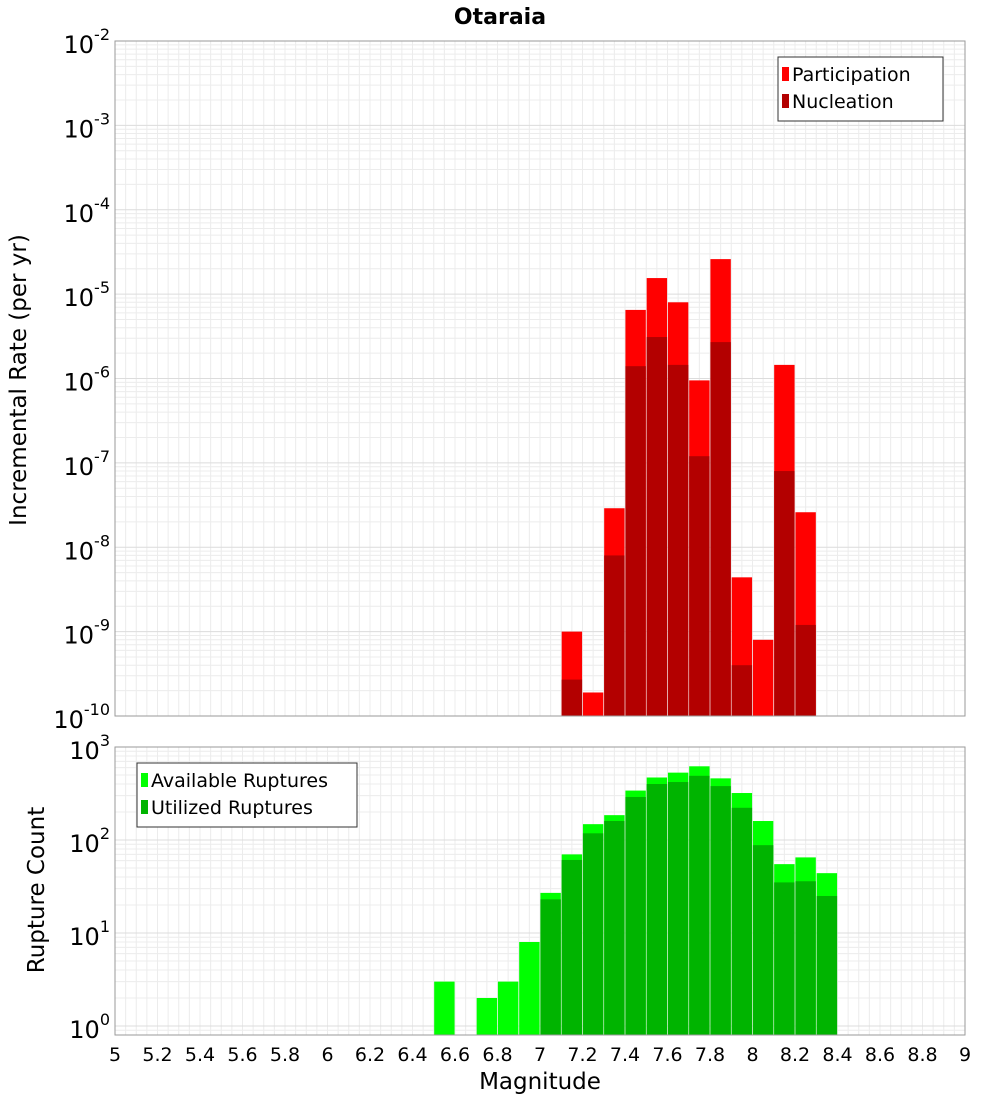 This screenshot has width=1000, height=1100. Describe the element at coordinates (500, 17) in the screenshot. I see `chart-title: Otaraia` at that location.